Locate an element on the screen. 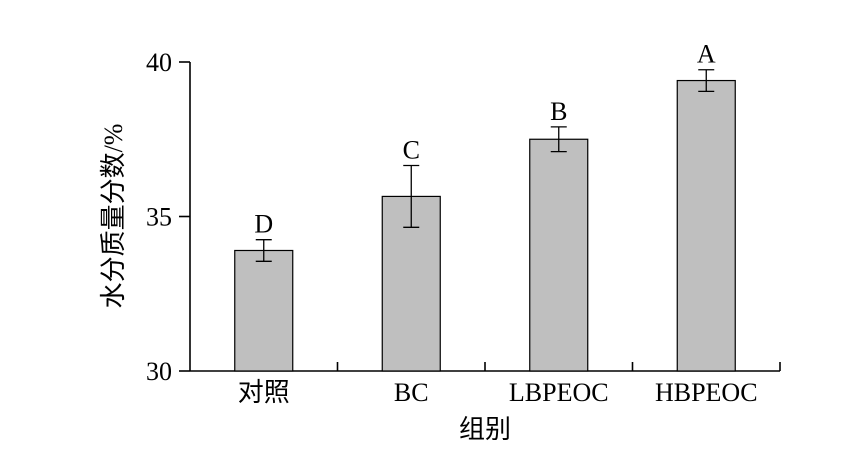  x-tick-label: BC is located at coordinates (411, 392).